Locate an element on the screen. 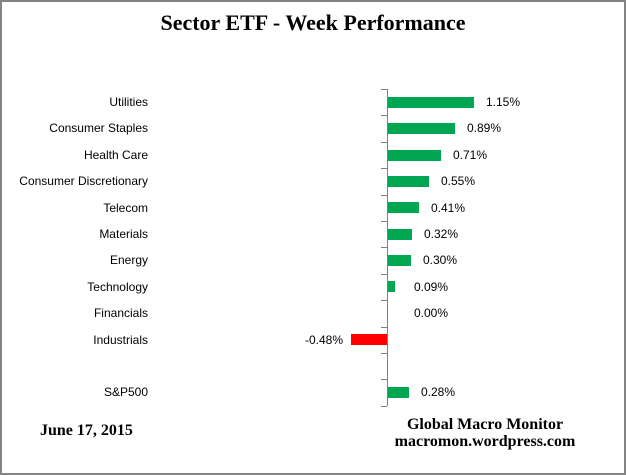 This screenshot has width=626, height=475. category-label: Financials is located at coordinates (120, 313).